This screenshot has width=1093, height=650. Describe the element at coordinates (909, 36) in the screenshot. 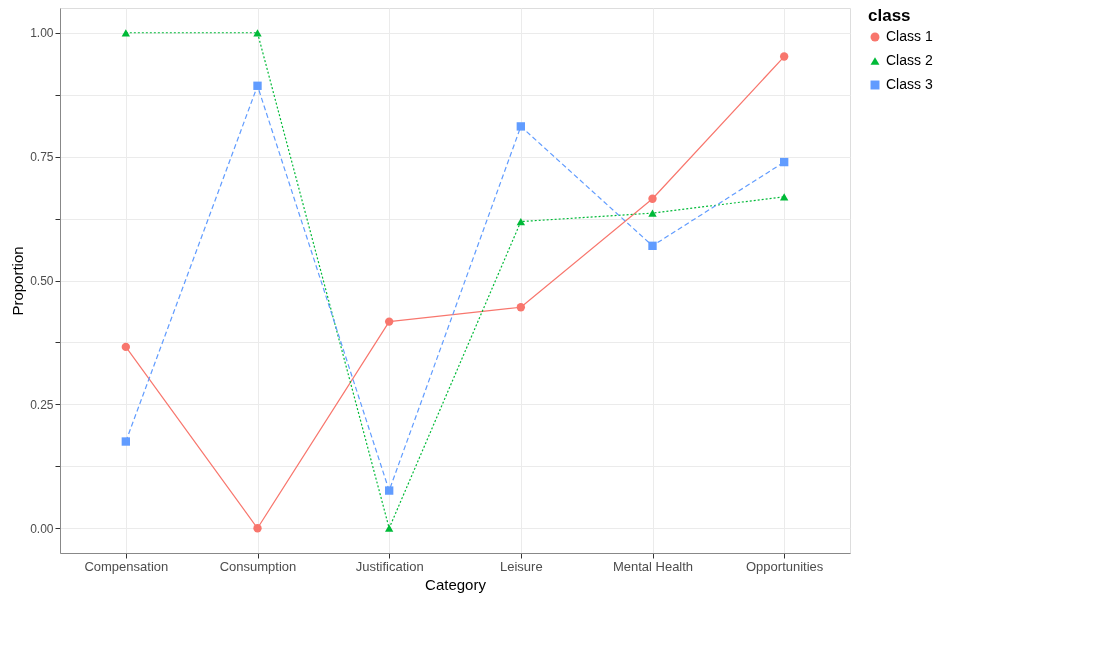

I see `legend-label: Class 1` at that location.